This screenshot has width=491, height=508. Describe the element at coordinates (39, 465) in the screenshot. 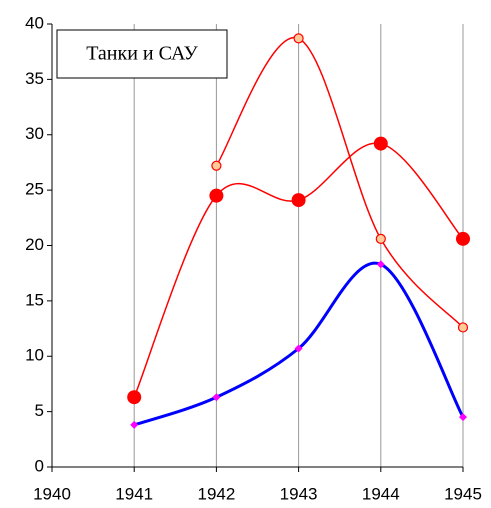

I see `y-tick-label: 0` at that location.